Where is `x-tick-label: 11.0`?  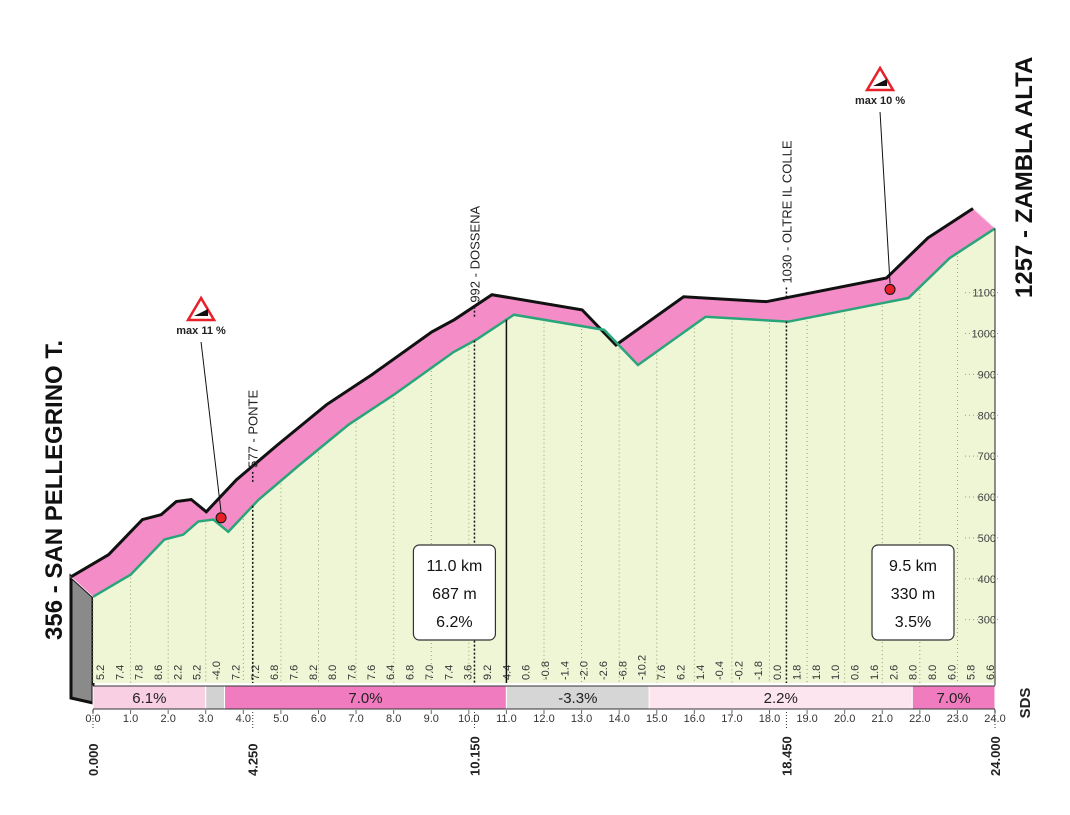
x-tick-label: 11.0 is located at coordinates (506, 719).